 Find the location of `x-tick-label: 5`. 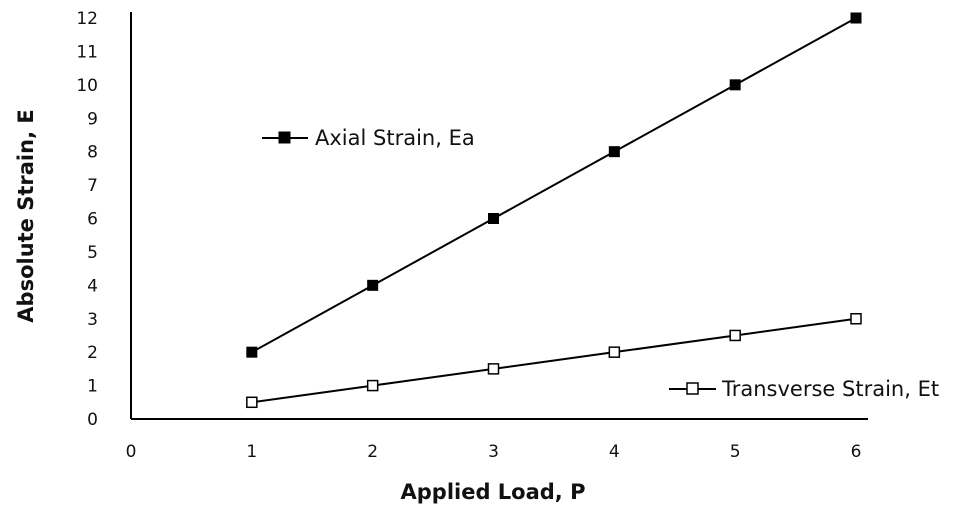

x-tick-label: 5 is located at coordinates (735, 452).